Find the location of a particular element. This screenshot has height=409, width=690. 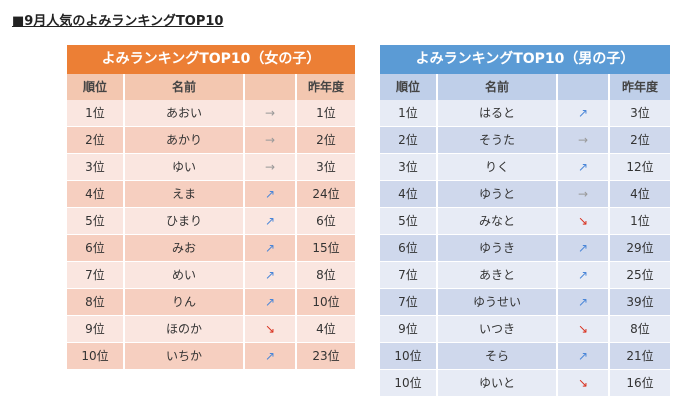

table-row: 1位 あおい → 1位 is located at coordinates (211, 113).